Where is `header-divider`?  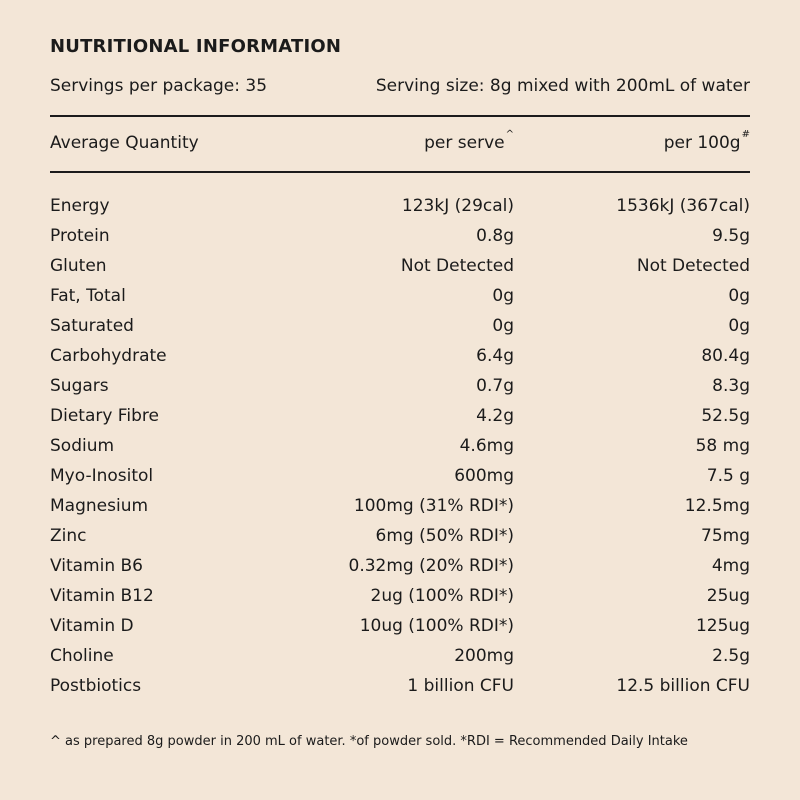 header-divider is located at coordinates (400, 172).